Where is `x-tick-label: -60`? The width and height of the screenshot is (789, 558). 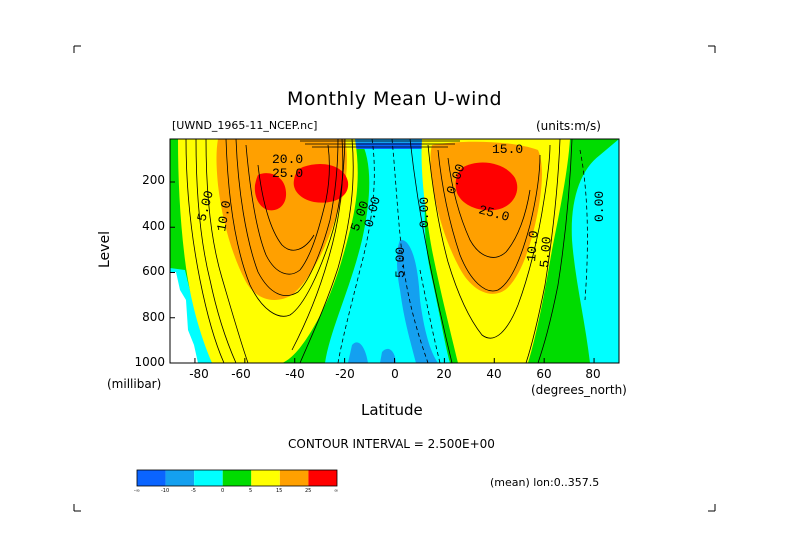
x-tick-label: -60 is located at coordinates (241, 374).